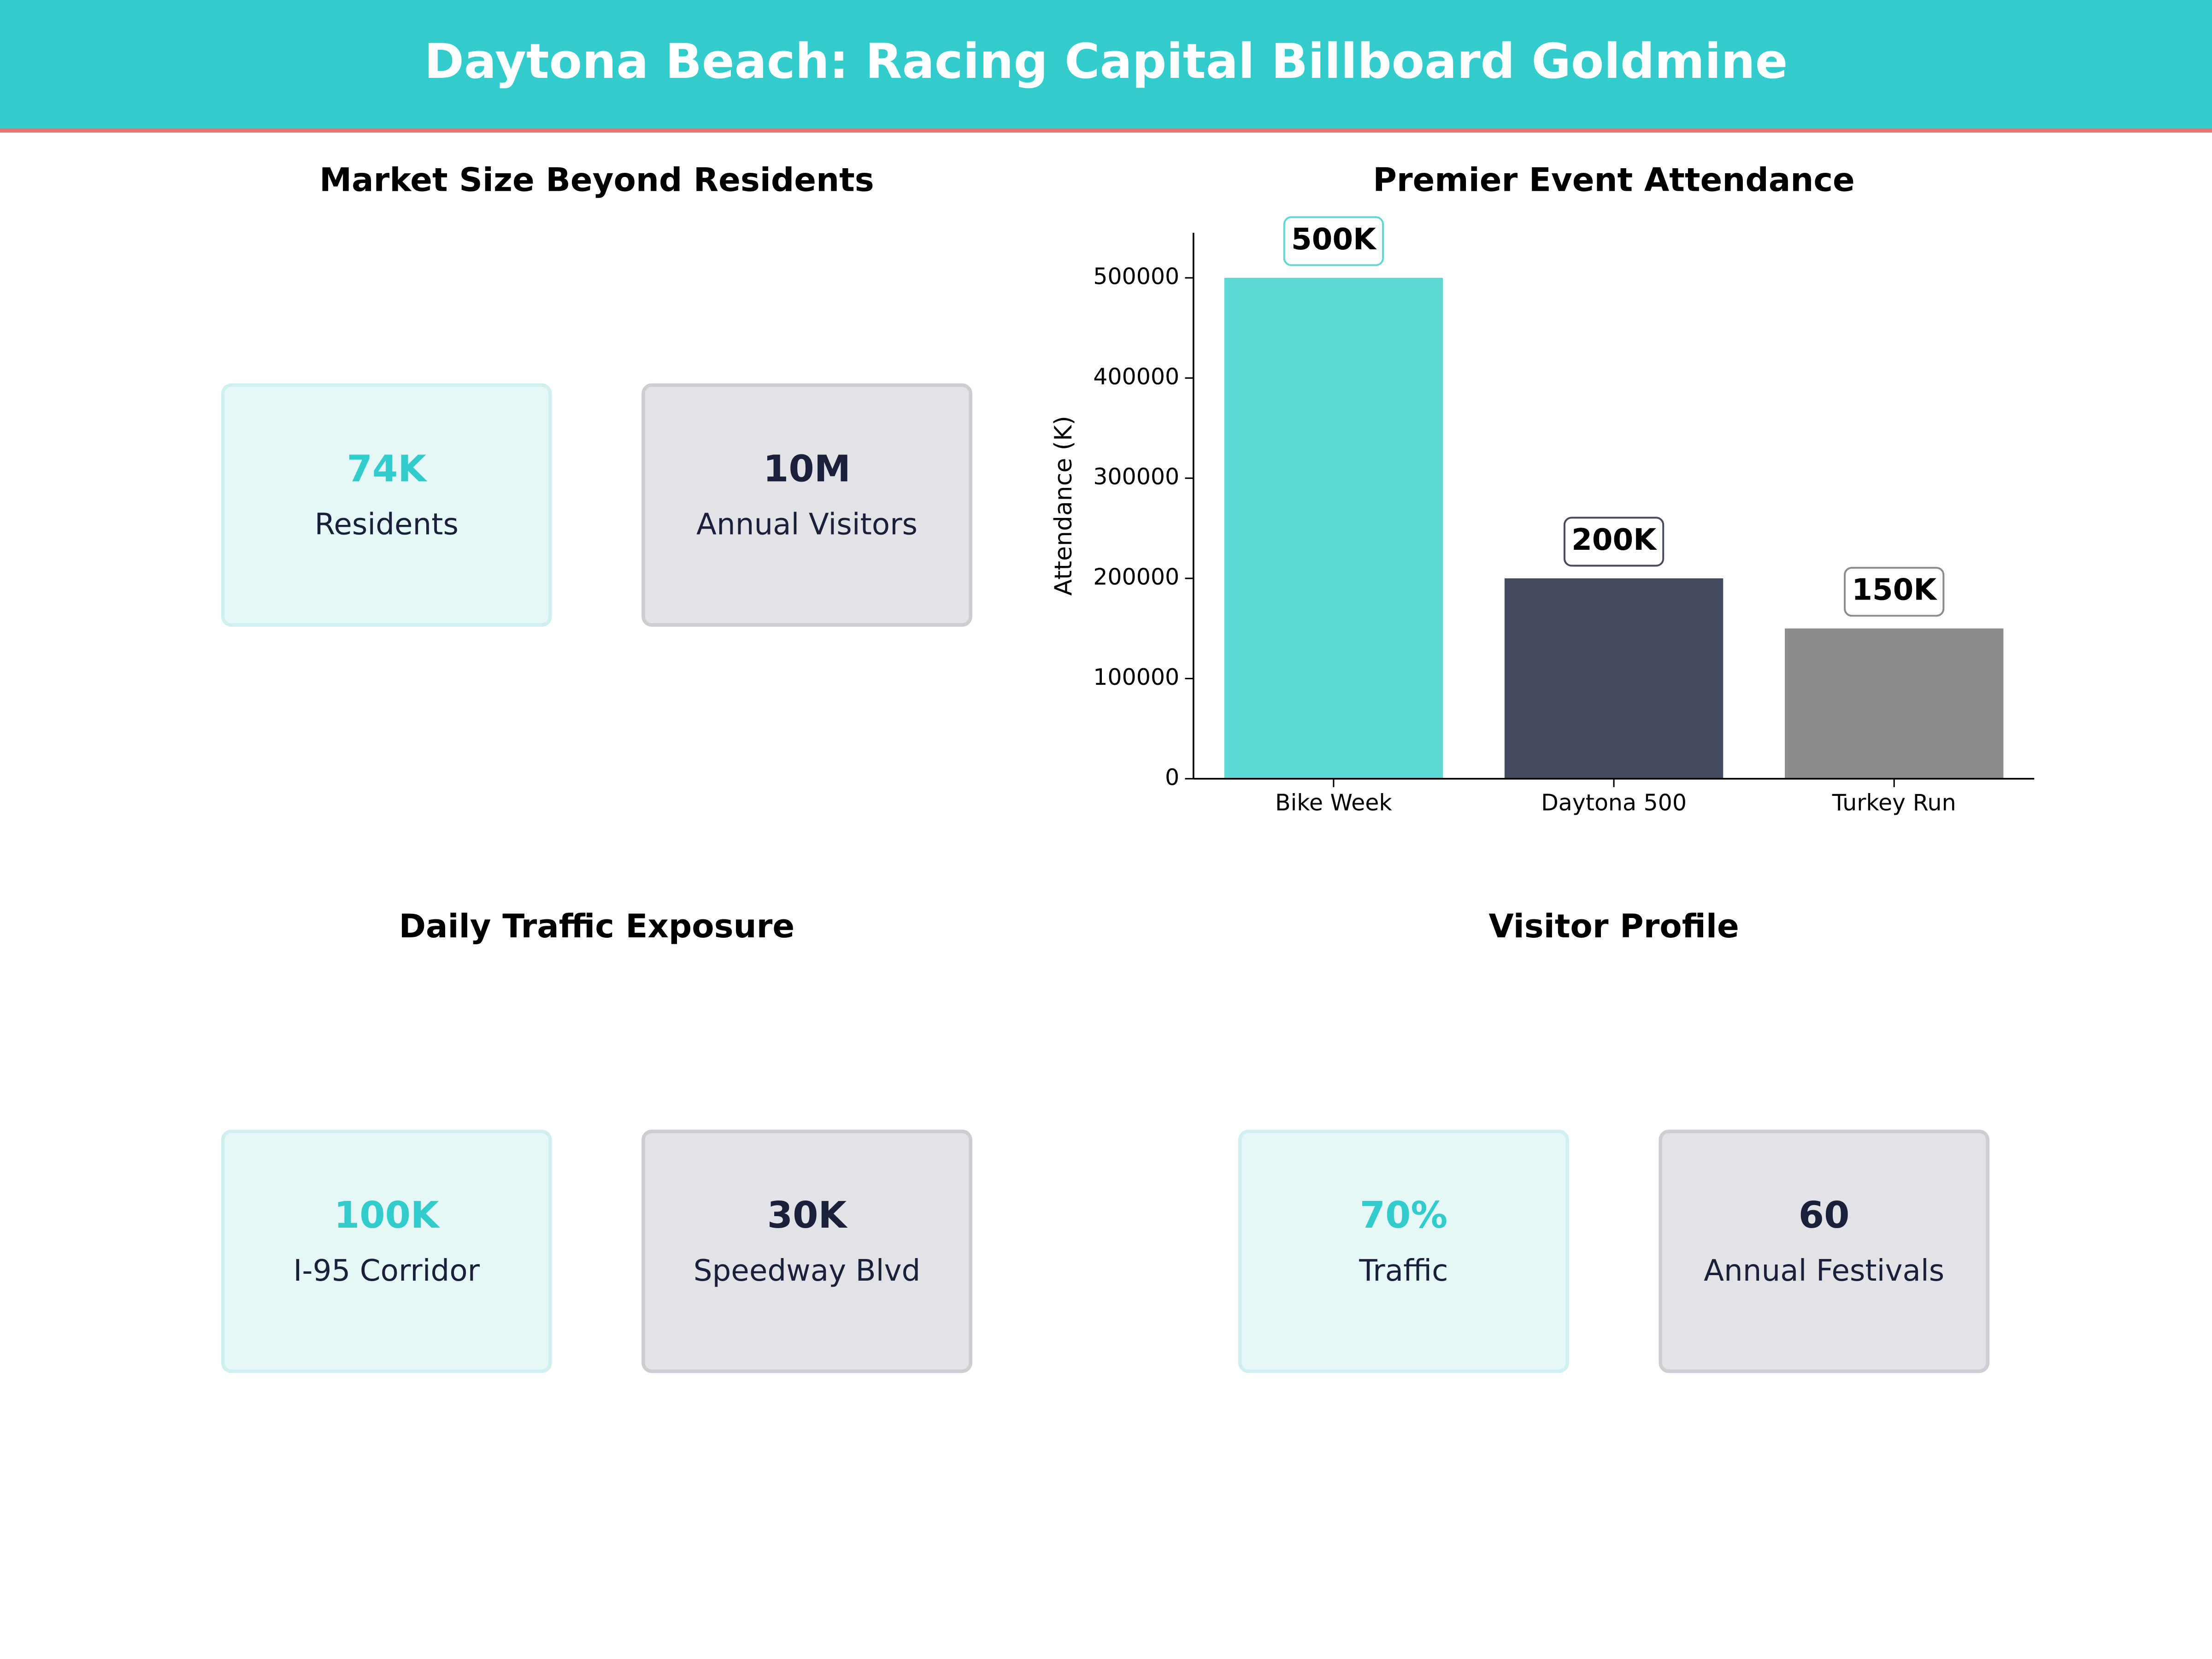  I want to click on x-tick-label: Turkey Run, so click(1894, 802).